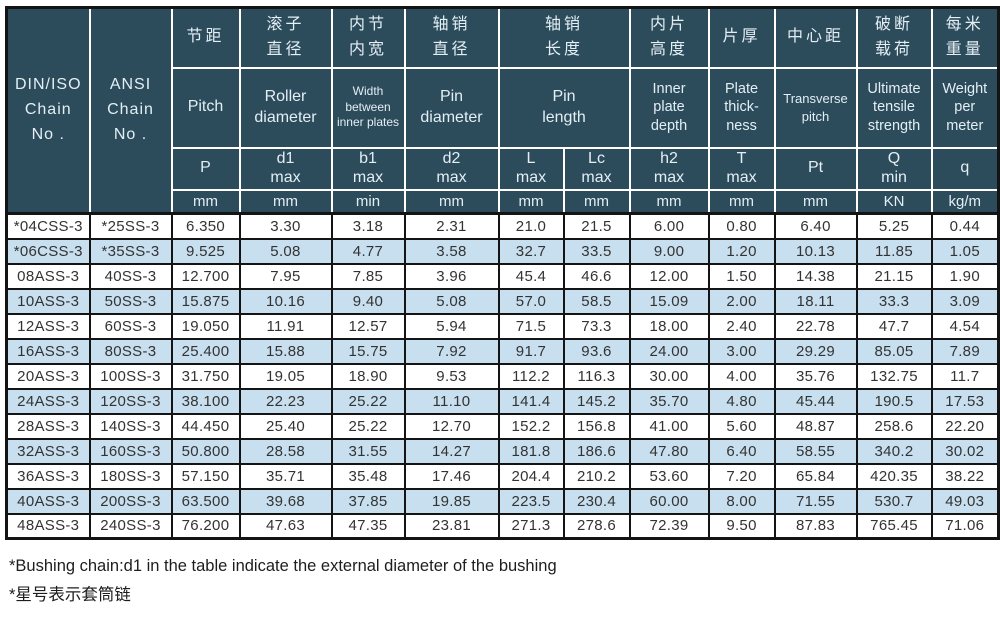 The width and height of the screenshot is (1000, 643). I want to click on table-cell: 11.91, so click(285, 326).